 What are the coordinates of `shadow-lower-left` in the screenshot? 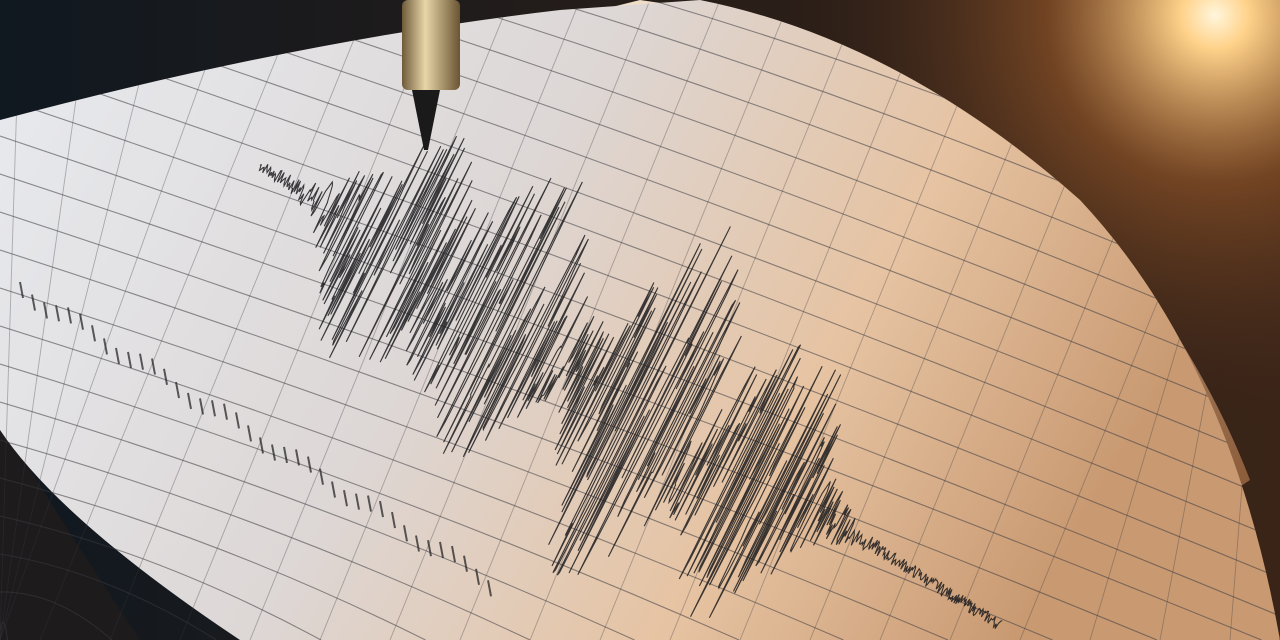 It's located at (70, 530).